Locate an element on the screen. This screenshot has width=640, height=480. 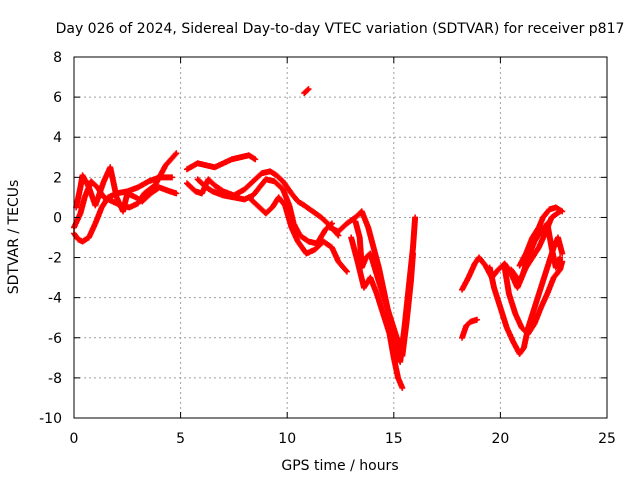
series-track14 is located at coordinates (526, 295).